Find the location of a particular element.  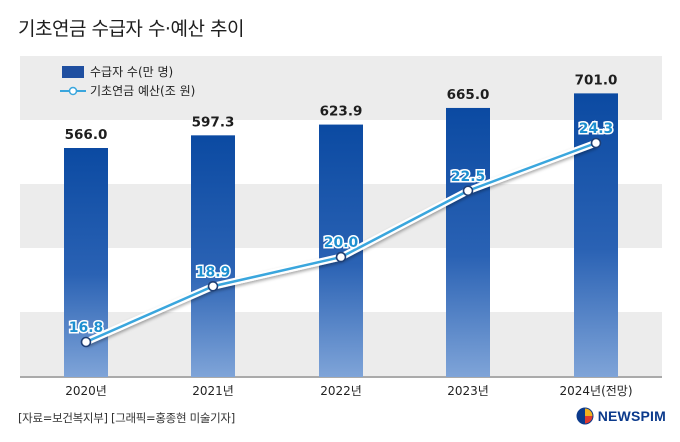

bar-value-label: 701.0 is located at coordinates (596, 80).